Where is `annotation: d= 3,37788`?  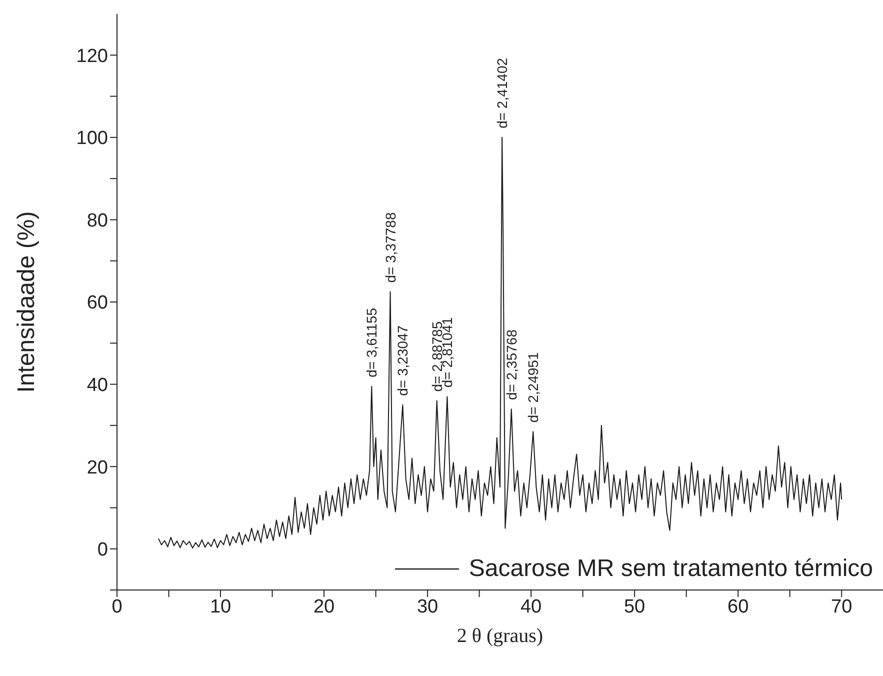 annotation: d= 3,37788 is located at coordinates (390, 247).